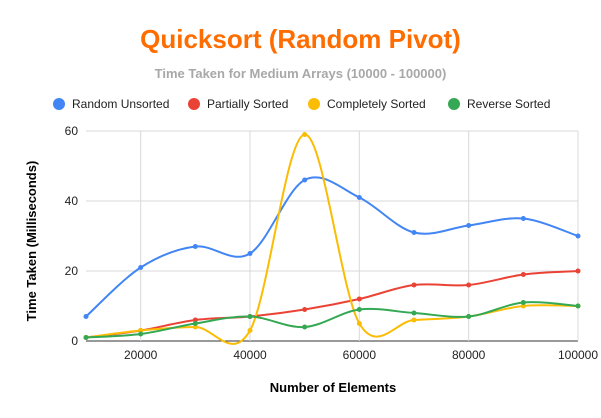  What do you see at coordinates (74, 341) in the screenshot?
I see `y-tick-label: 0` at bounding box center [74, 341].